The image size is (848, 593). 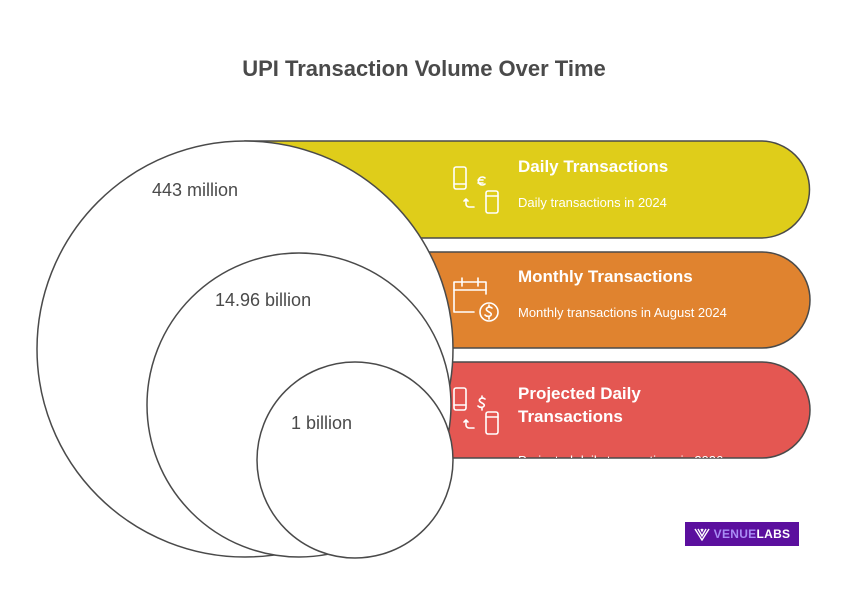 What do you see at coordinates (476, 299) in the screenshot?
I see `calendar-dollar-icon` at bounding box center [476, 299].